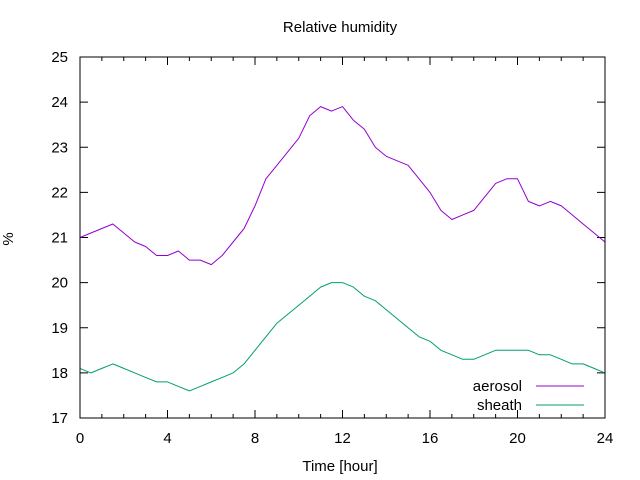 This screenshot has height=480, width=640. Describe the element at coordinates (59, 102) in the screenshot. I see `y-tick-label: 24` at that location.